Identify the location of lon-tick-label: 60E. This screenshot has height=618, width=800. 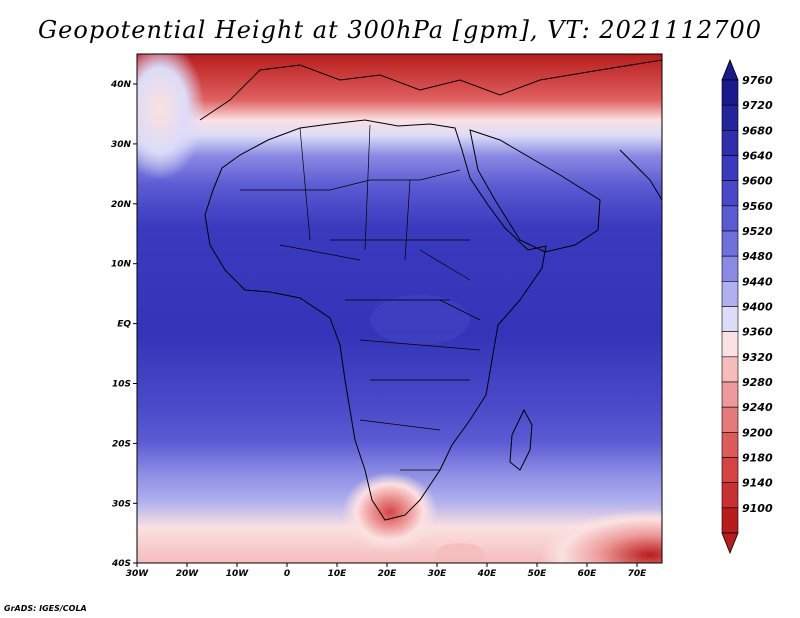
(588, 574).